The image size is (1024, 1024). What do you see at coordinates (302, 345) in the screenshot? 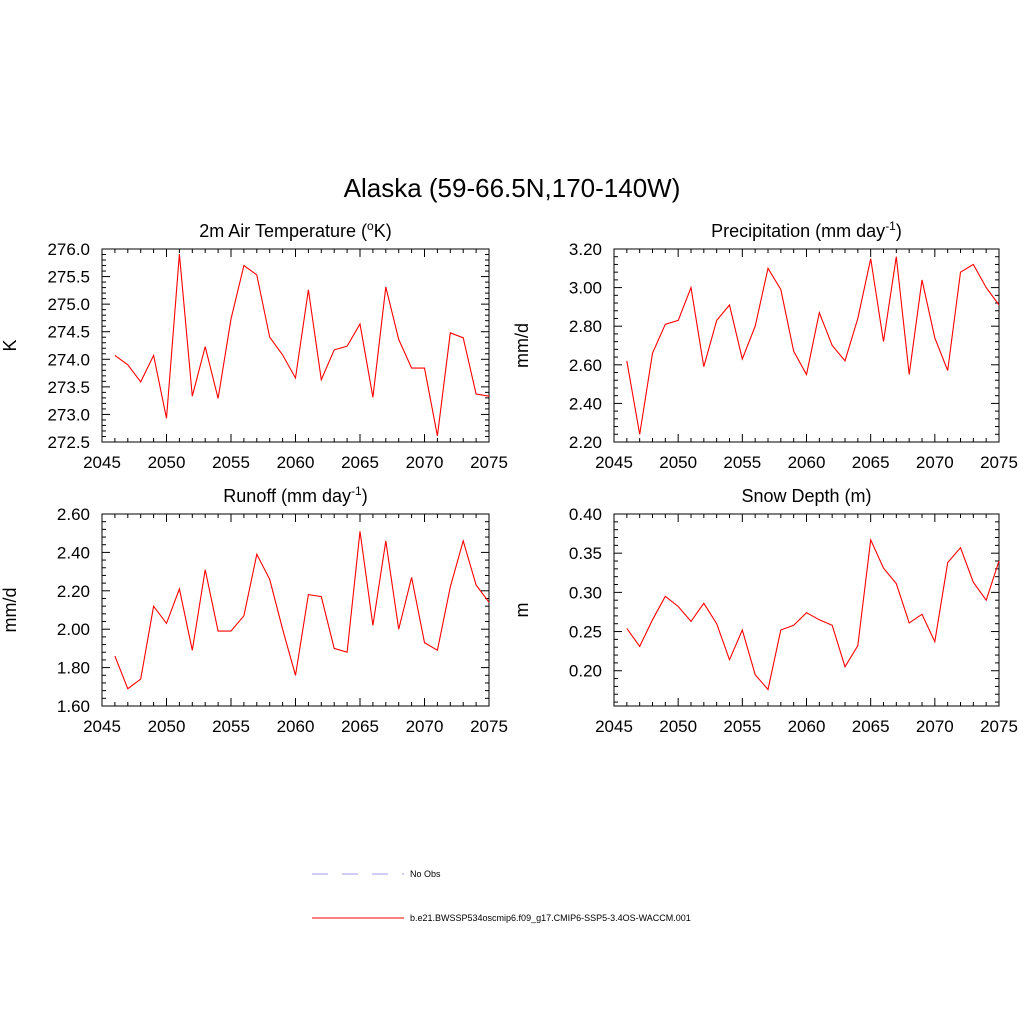
I see `series-line-tas` at bounding box center [302, 345].